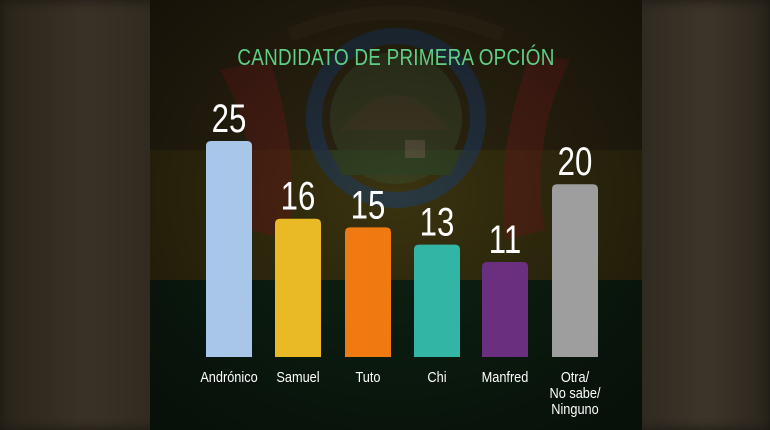 Image resolution: width=770 pixels, height=430 pixels. I want to click on category-label-5-line-1: No sabe/, so click(575, 392).